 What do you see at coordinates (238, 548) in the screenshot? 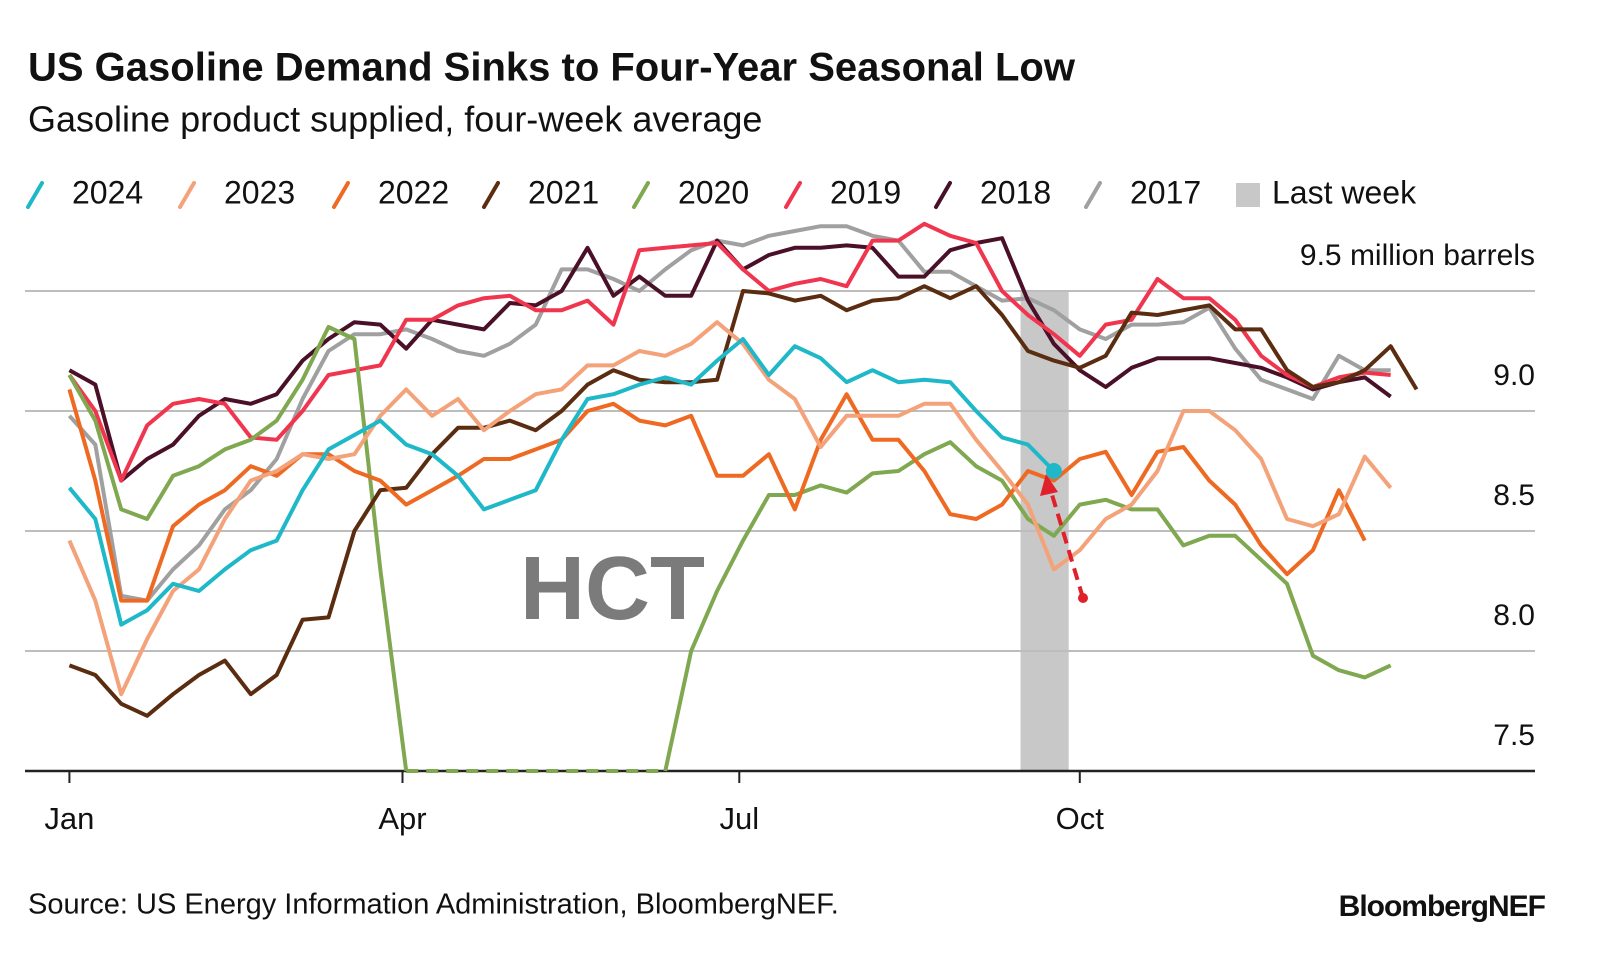
I see `series-line` at bounding box center [238, 548].